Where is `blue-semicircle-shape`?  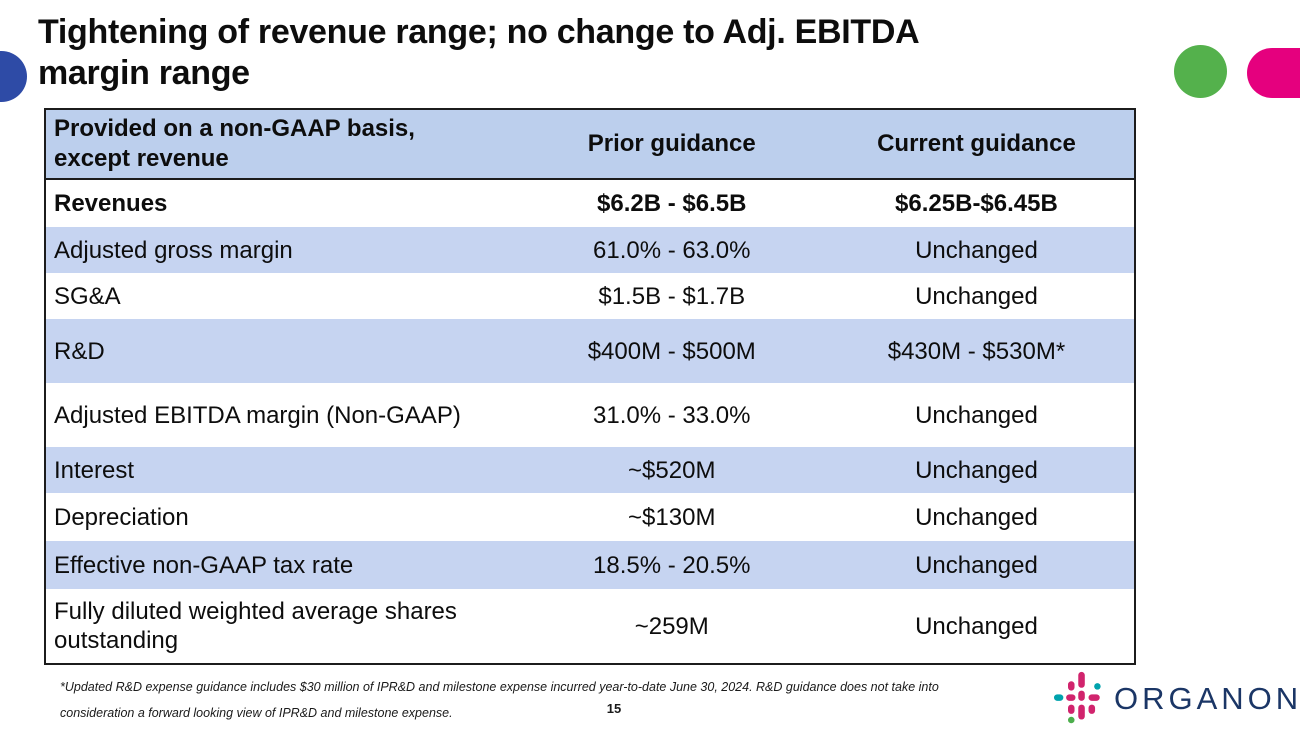 blue-semicircle-shape is located at coordinates (13, 76).